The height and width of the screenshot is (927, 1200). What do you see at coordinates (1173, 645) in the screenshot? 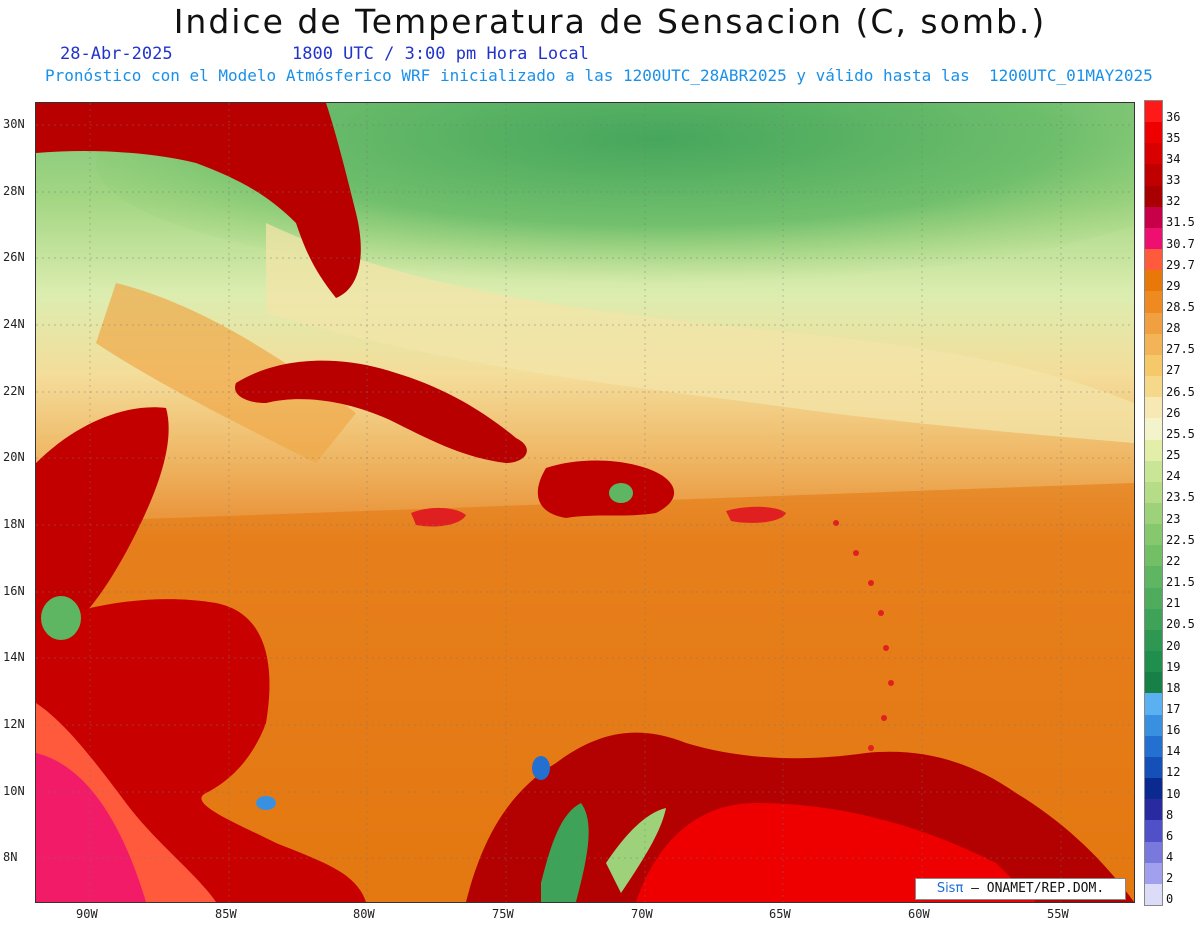
I see `legend-label: 20` at bounding box center [1173, 645].